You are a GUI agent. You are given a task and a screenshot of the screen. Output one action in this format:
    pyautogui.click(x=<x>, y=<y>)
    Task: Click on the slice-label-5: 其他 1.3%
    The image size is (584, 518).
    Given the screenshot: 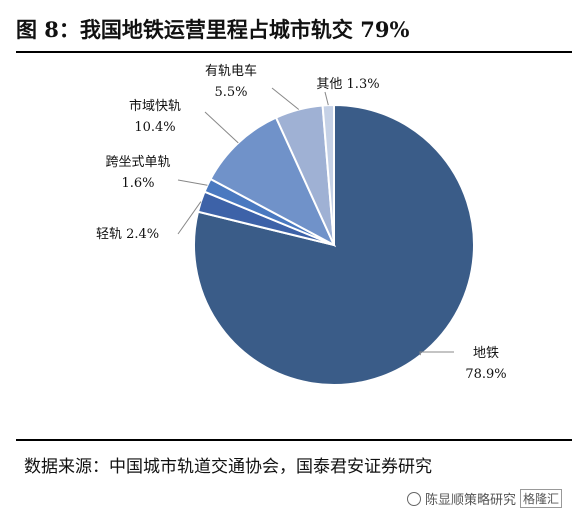 What is the action you would take?
    pyautogui.click(x=347, y=84)
    